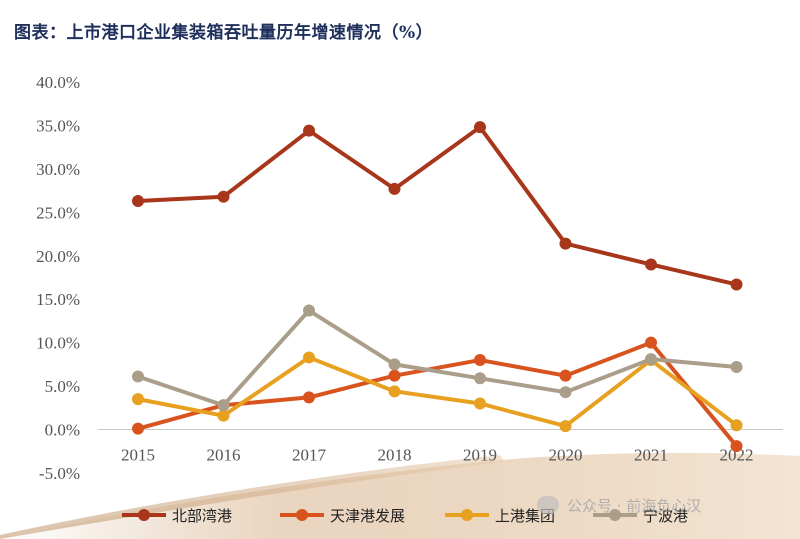  I want to click on x-tick-label: 2015, so click(138, 455).